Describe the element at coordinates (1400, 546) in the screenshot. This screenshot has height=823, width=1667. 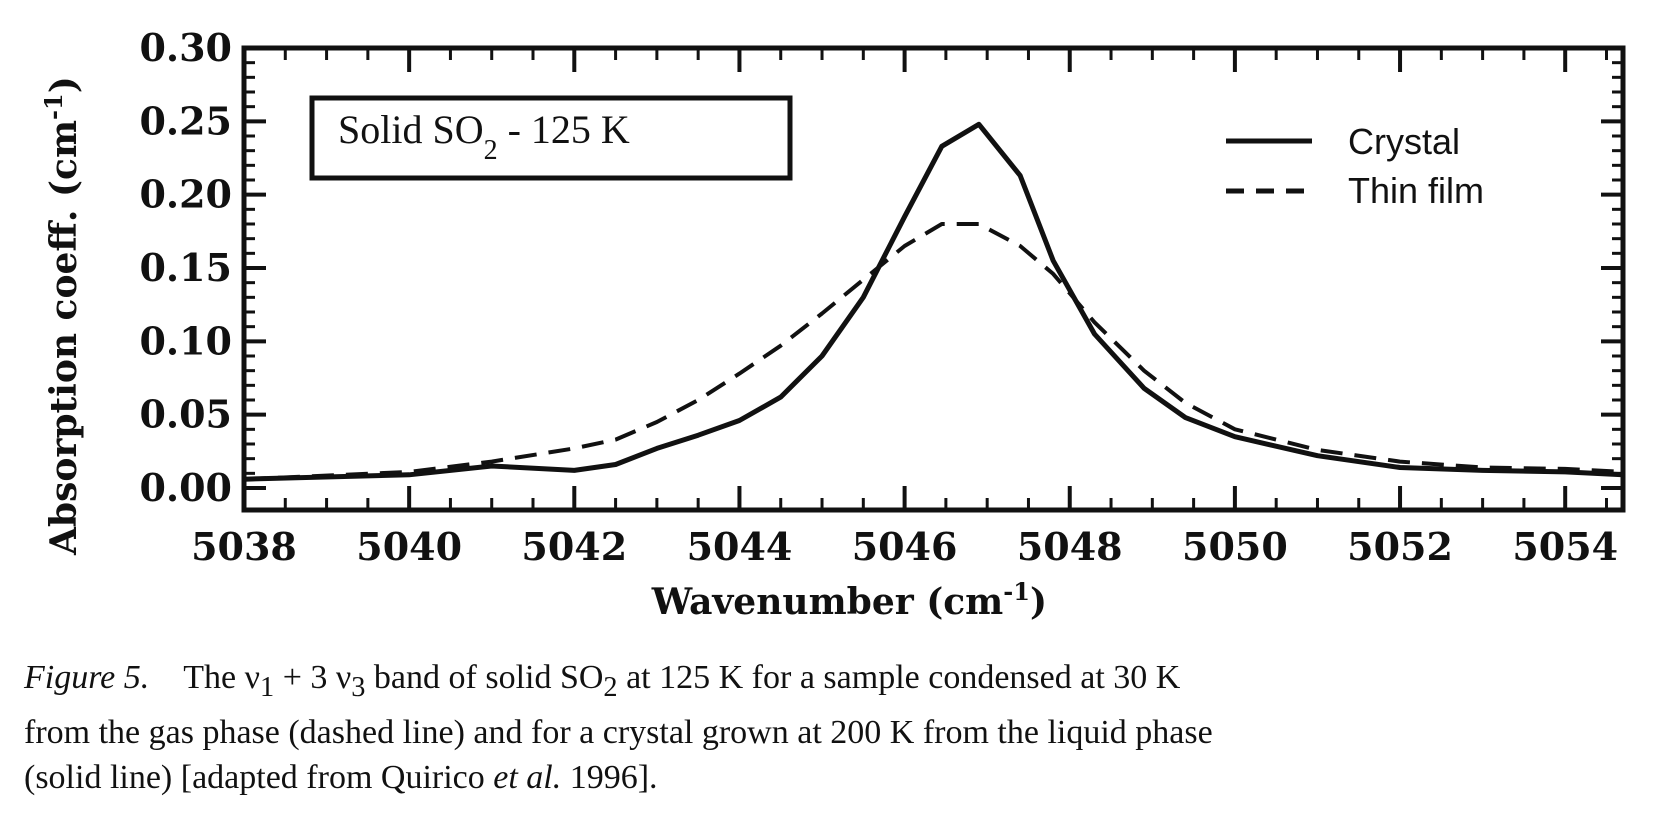
I see `x-tick-label: 5052` at that location.